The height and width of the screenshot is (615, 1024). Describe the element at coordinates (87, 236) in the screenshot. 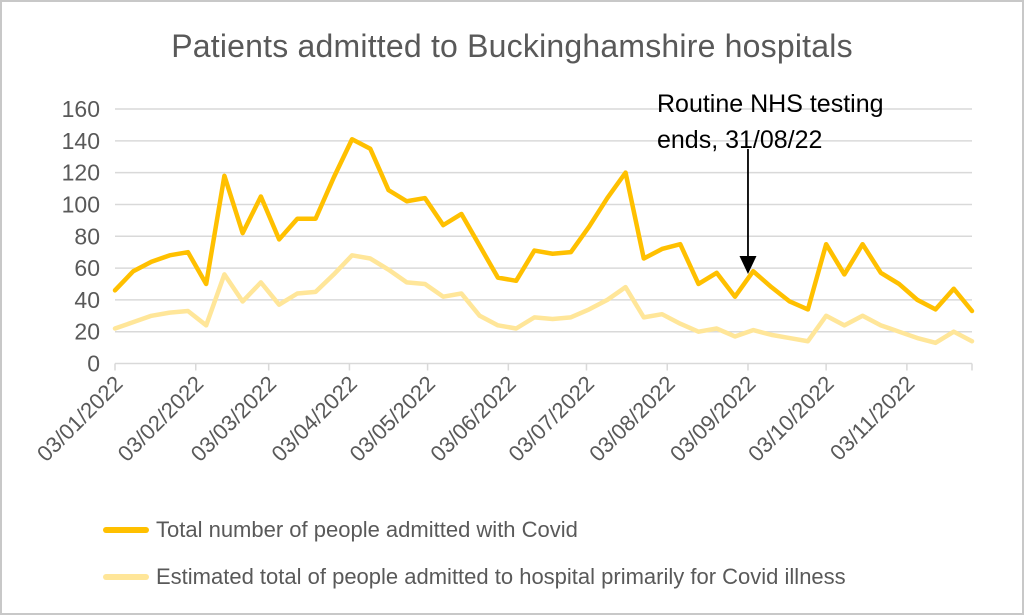

I see `y-axis-label: 80` at that location.